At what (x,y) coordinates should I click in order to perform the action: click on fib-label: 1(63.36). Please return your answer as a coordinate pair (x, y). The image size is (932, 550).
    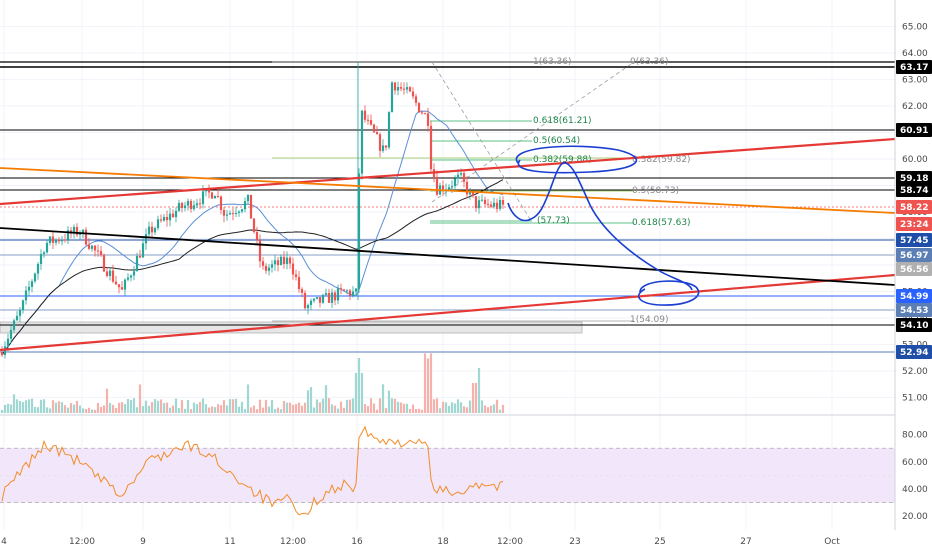
    Looking at the image, I should click on (552, 62).